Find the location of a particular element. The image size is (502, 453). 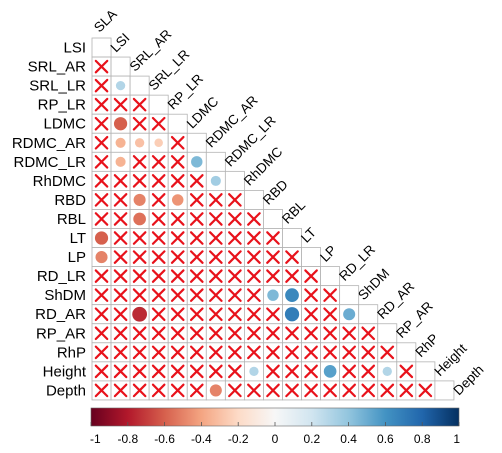

col-label-sla: SLA is located at coordinates (105, 20).